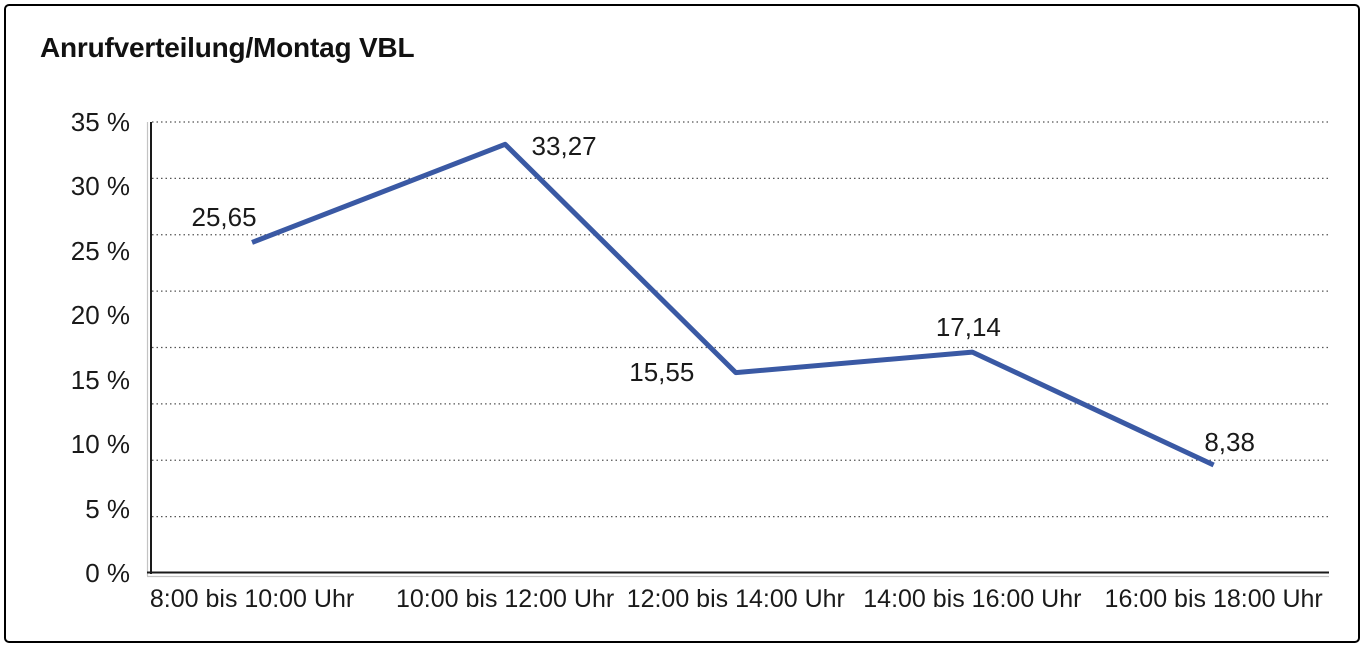 This screenshot has height=646, width=1363. What do you see at coordinates (252, 599) in the screenshot?
I see `x-axis-category-label: 8:00 bis 10:00 Uhr` at bounding box center [252, 599].